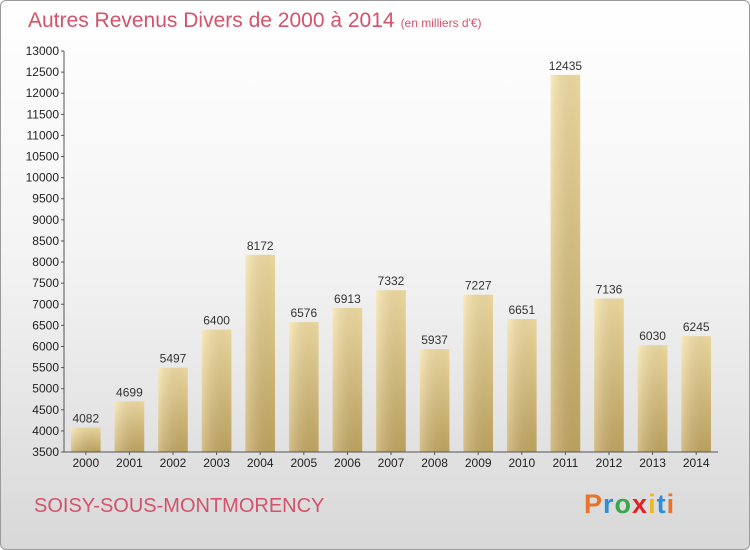 Image resolution: width=750 pixels, height=550 pixels. I want to click on y-tick-label: 8000, so click(45, 262).